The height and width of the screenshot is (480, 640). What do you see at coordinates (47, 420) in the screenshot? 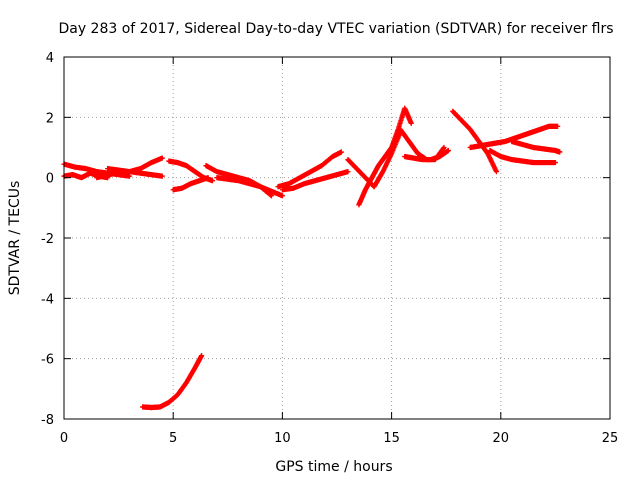
I see `y-tick-label: -8` at bounding box center [47, 420].